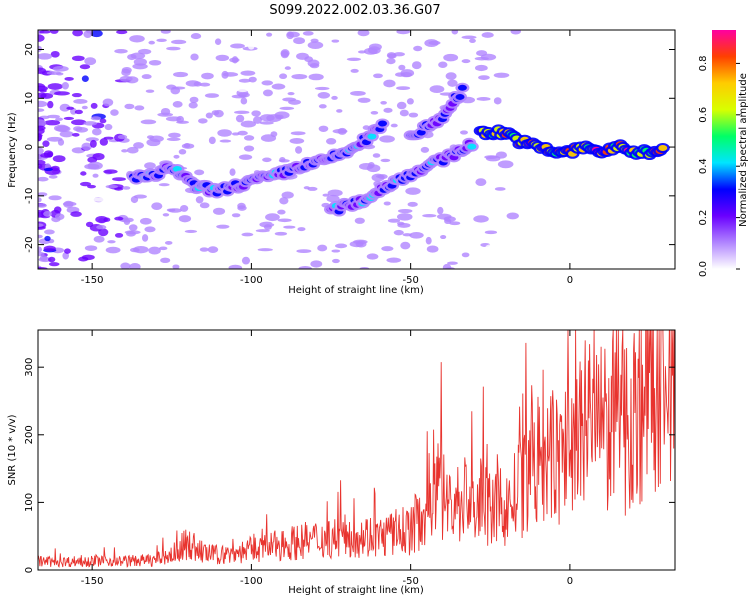  What do you see at coordinates (29, 434) in the screenshot?
I see `y-tick-label: 200` at bounding box center [29, 434].